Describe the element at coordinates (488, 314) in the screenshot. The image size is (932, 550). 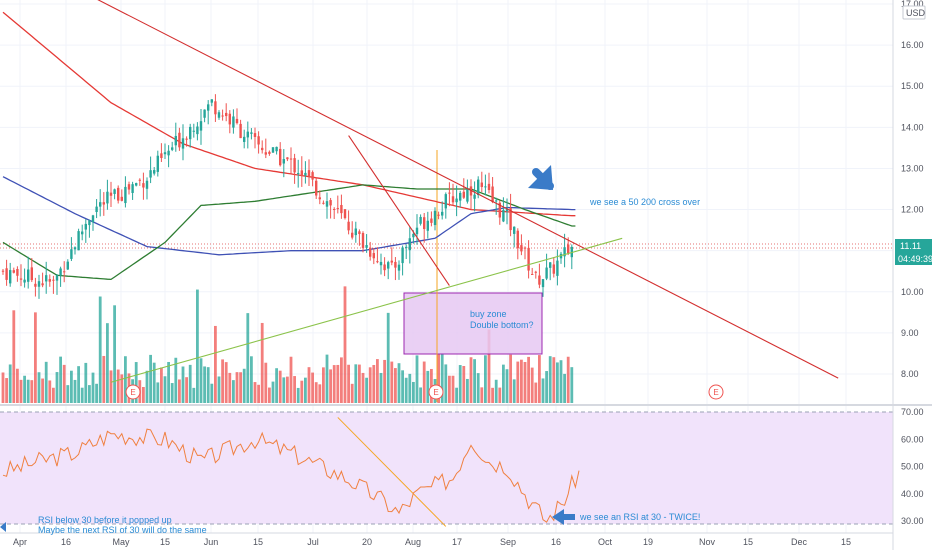
I see `buy-zone-label: buy zone` at that location.